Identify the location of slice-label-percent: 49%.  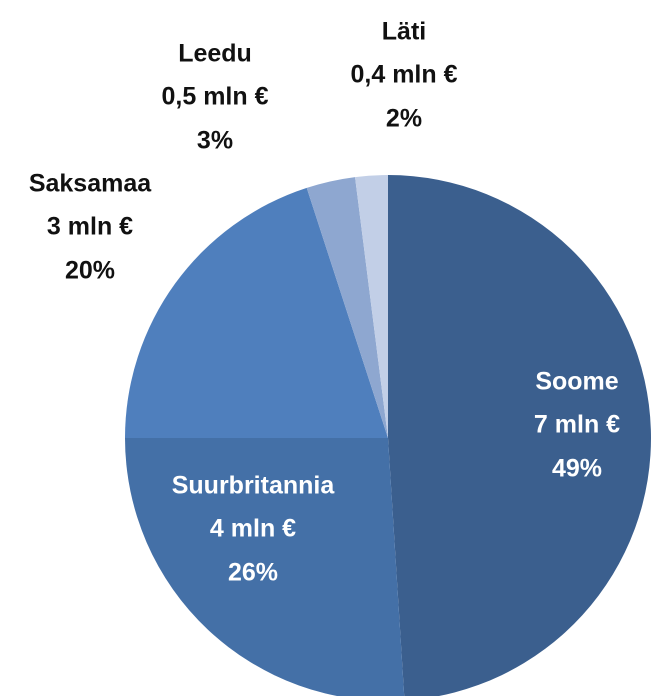
(577, 469).